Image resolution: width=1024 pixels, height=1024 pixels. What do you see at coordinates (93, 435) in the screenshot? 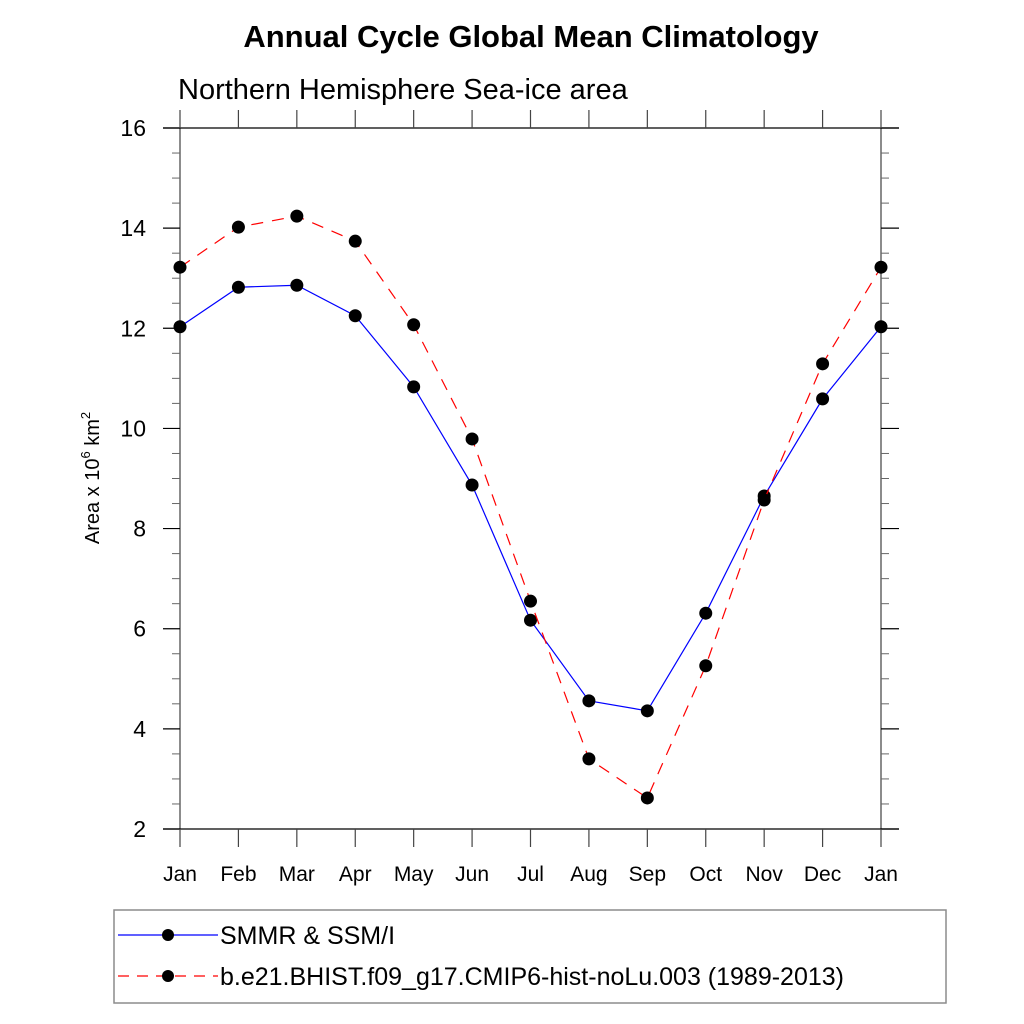
I see `y-axis-label-unit: km` at bounding box center [93, 435].